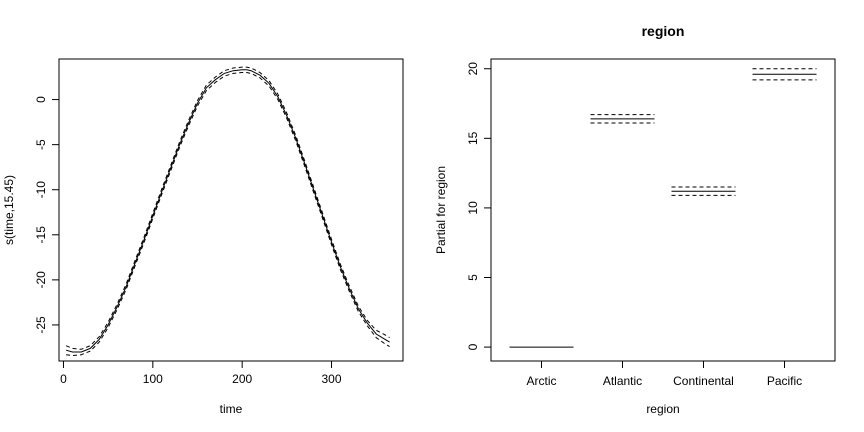 The height and width of the screenshot is (432, 864). What do you see at coordinates (153, 379) in the screenshot?
I see `x-tick-label: 100` at bounding box center [153, 379].